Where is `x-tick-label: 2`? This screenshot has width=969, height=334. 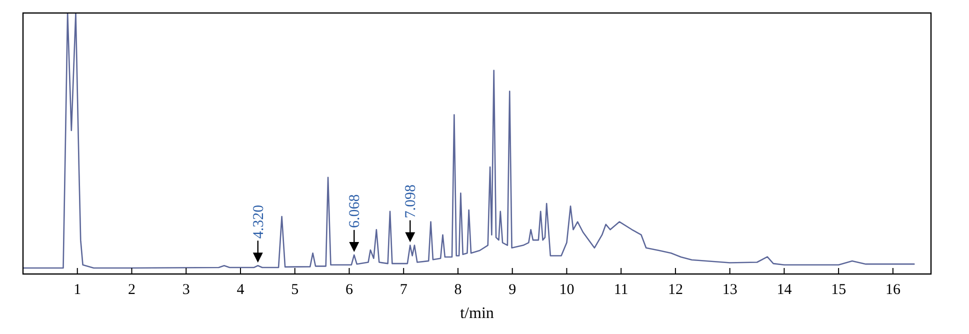
x-tick-label: 2 is located at coordinates (132, 290).